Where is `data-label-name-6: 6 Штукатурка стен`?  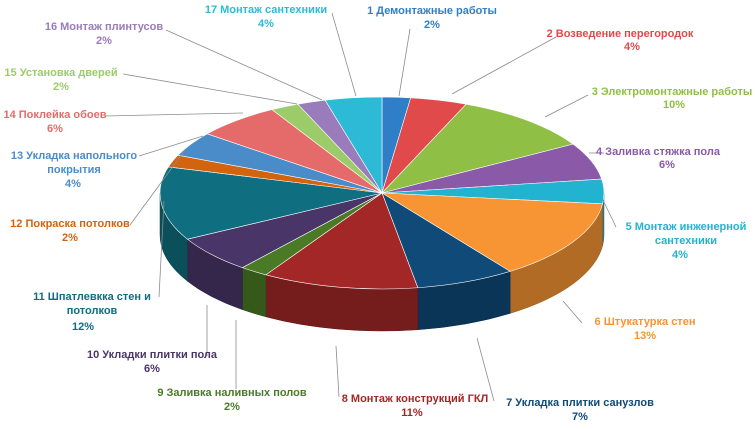
data-label-name-6: 6 Штукатурка стен is located at coordinates (645, 322).